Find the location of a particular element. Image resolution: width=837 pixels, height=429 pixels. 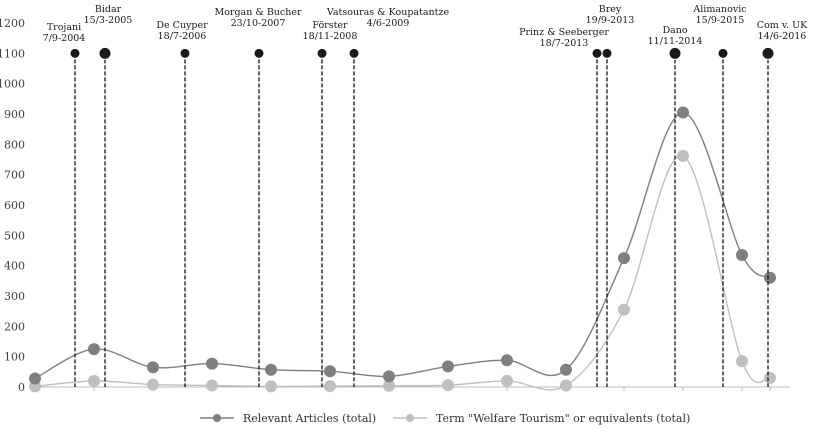

event-date-label: 18/7-2013 is located at coordinates (564, 43).